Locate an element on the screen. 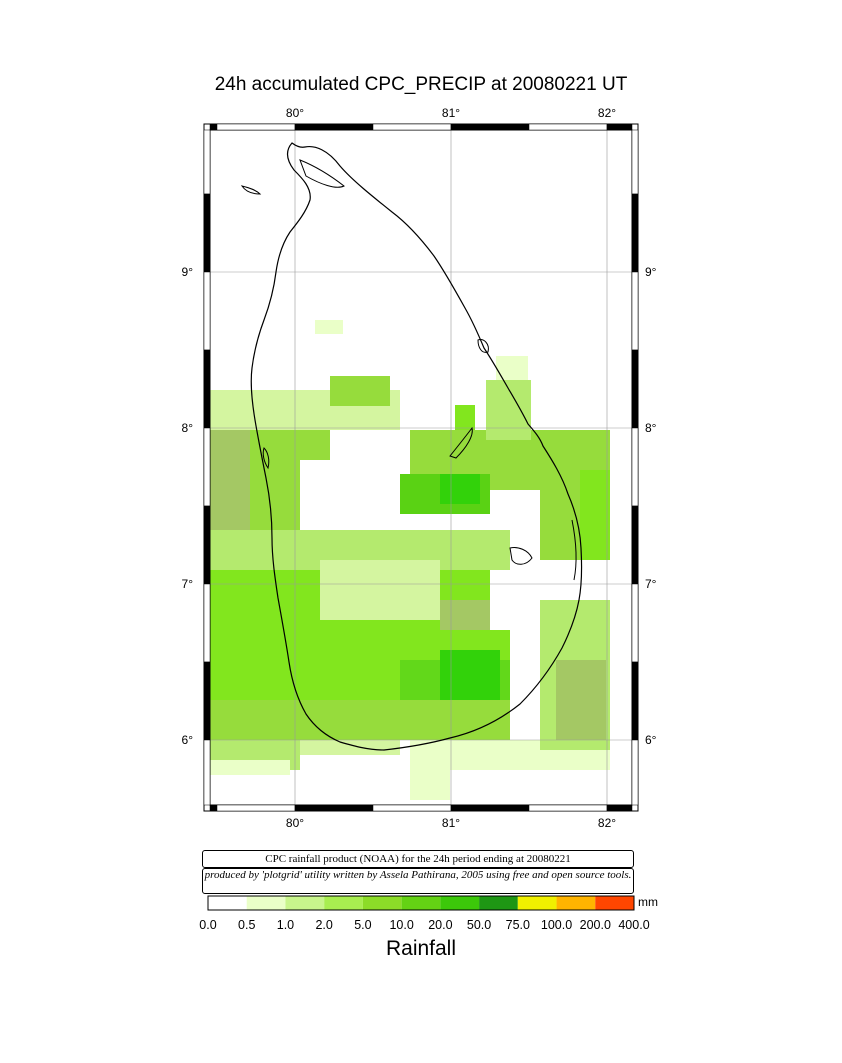 This screenshot has height=1063, width=842. senanayake-reservoir is located at coordinates (521, 556).